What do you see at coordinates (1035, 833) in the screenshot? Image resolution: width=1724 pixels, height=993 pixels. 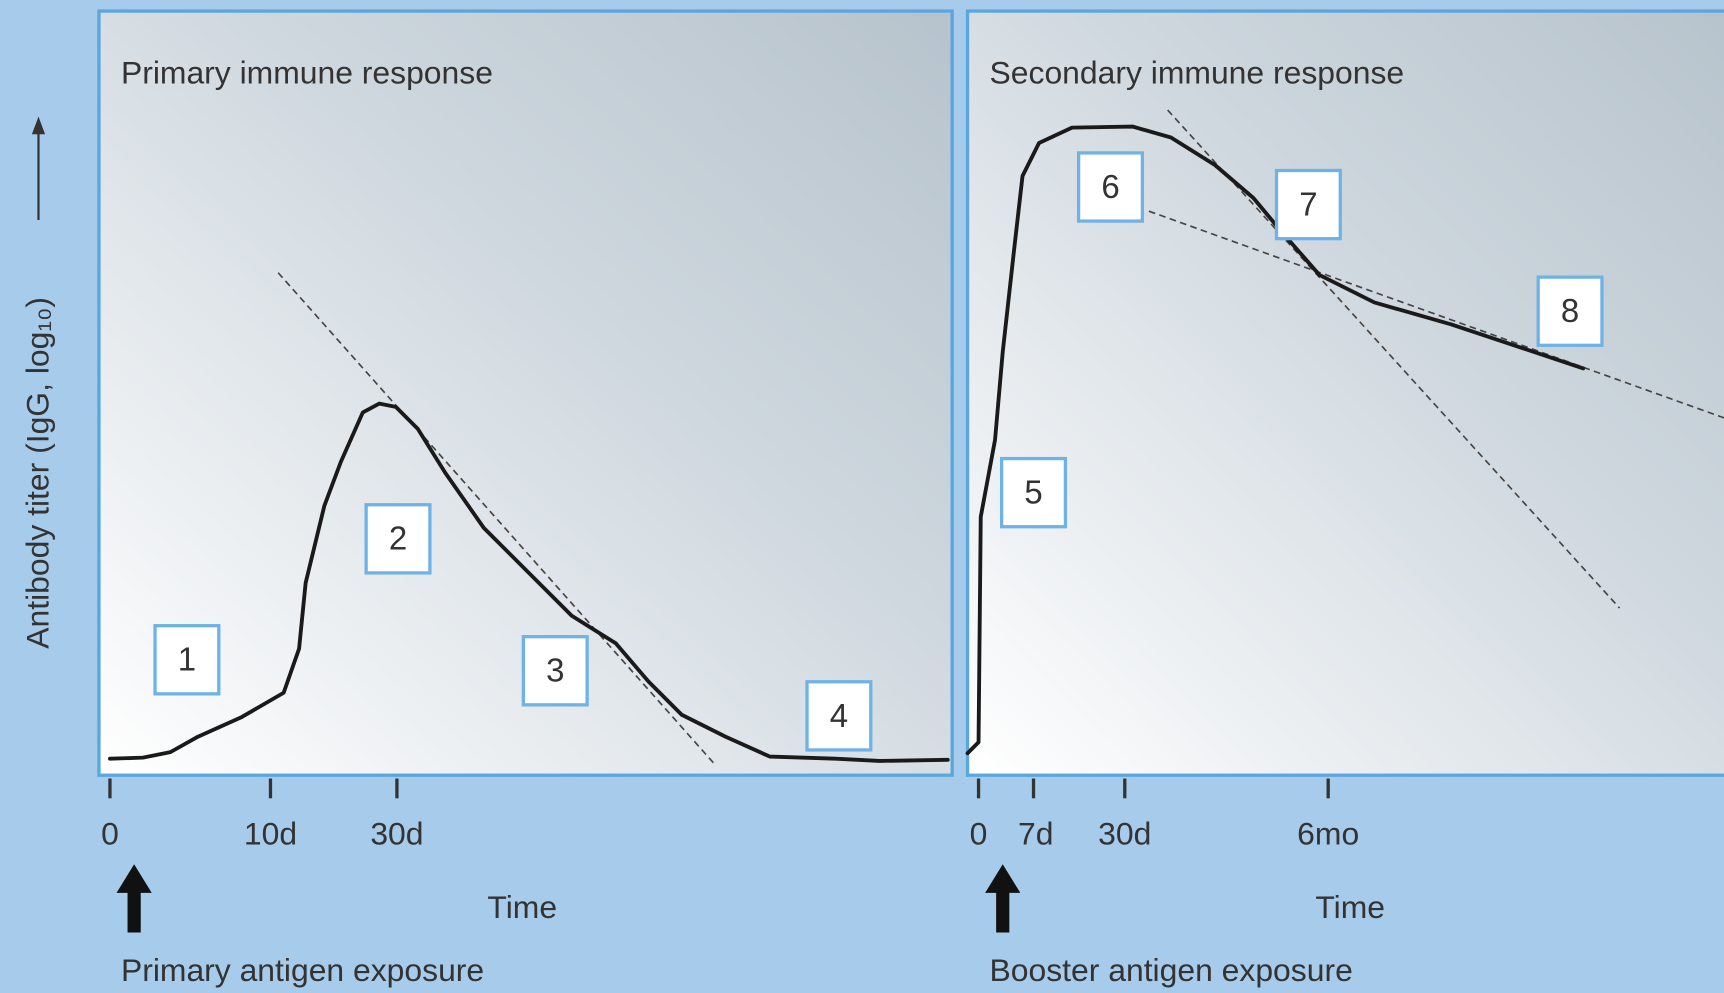 I see `tick-label: 7d` at bounding box center [1035, 833].